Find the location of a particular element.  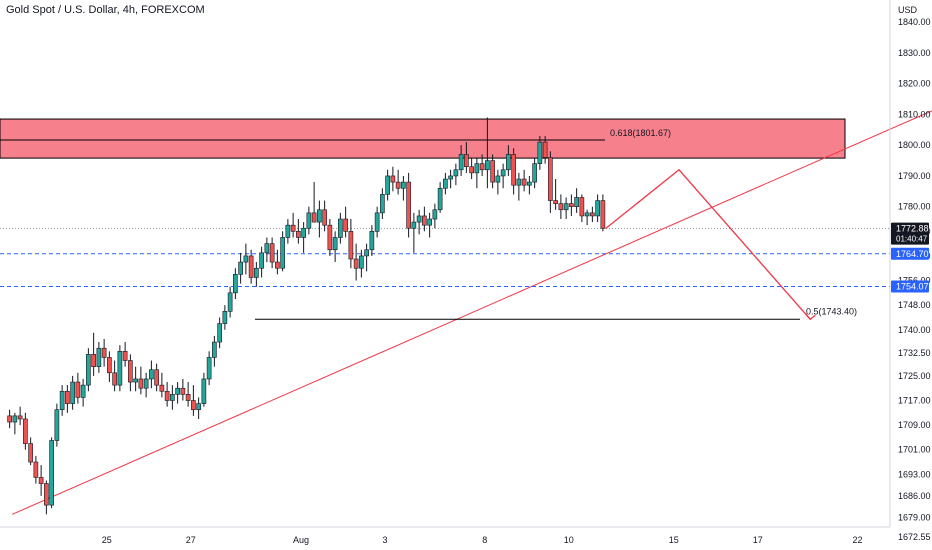

y-tick-label: 1800.00 is located at coordinates (914, 145).